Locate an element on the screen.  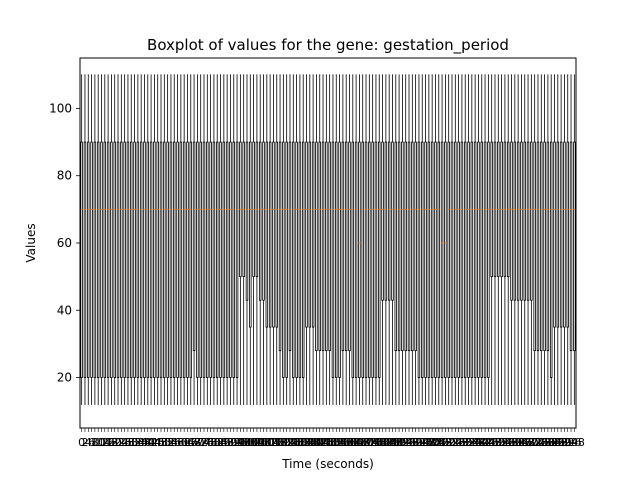
x-tick-label: 34 is located at coordinates (138, 442).